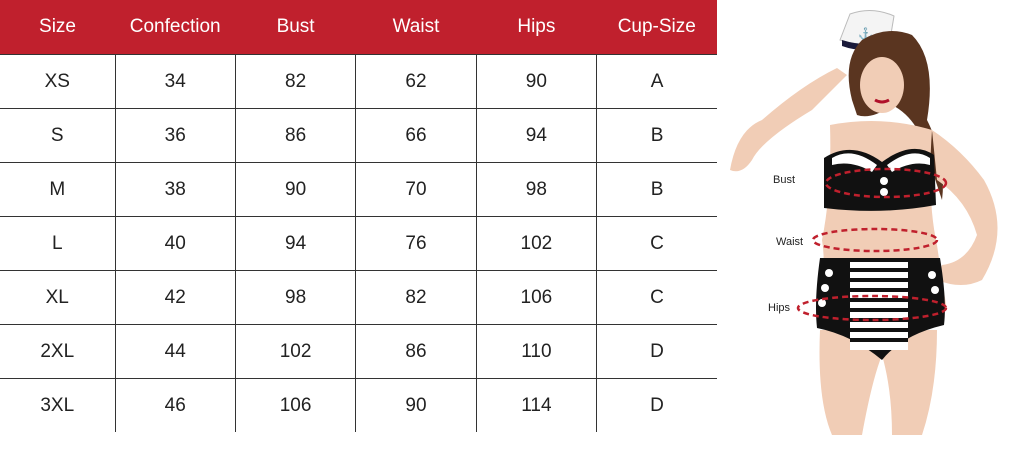  I want to click on column-header-hips: Hips, so click(536, 27).